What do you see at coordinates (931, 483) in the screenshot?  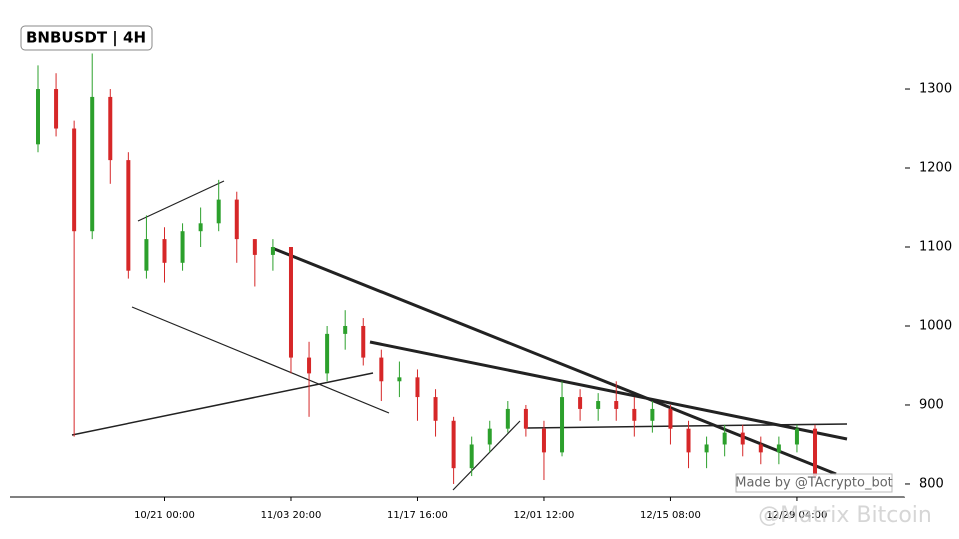 I see `y-tick-label: 800` at bounding box center [931, 483].